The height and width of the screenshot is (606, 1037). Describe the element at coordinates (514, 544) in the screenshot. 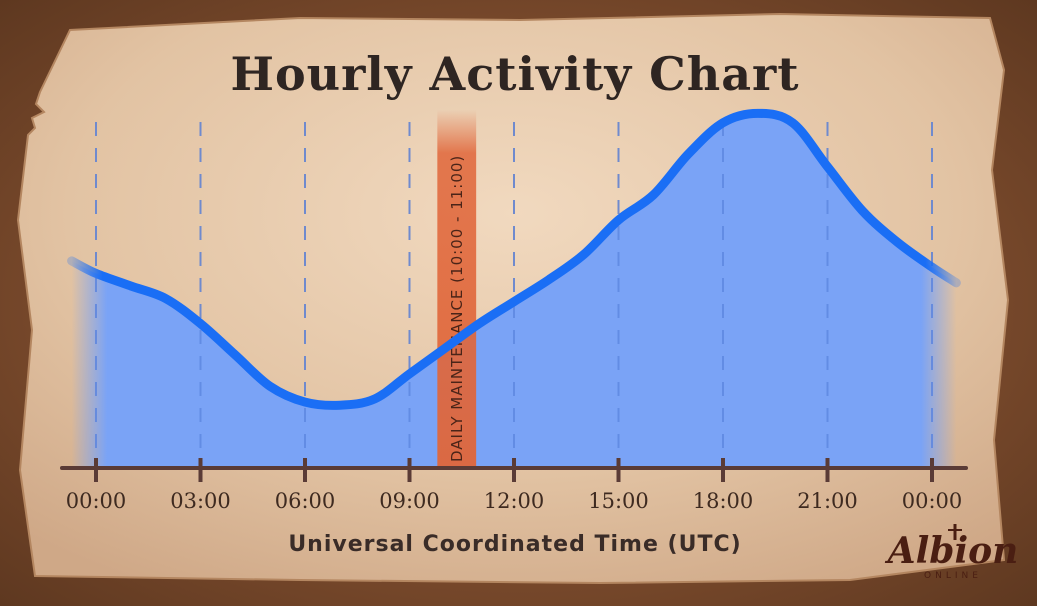

I see `x-axis-title: Universal Coordinated Time (UTC)` at that location.